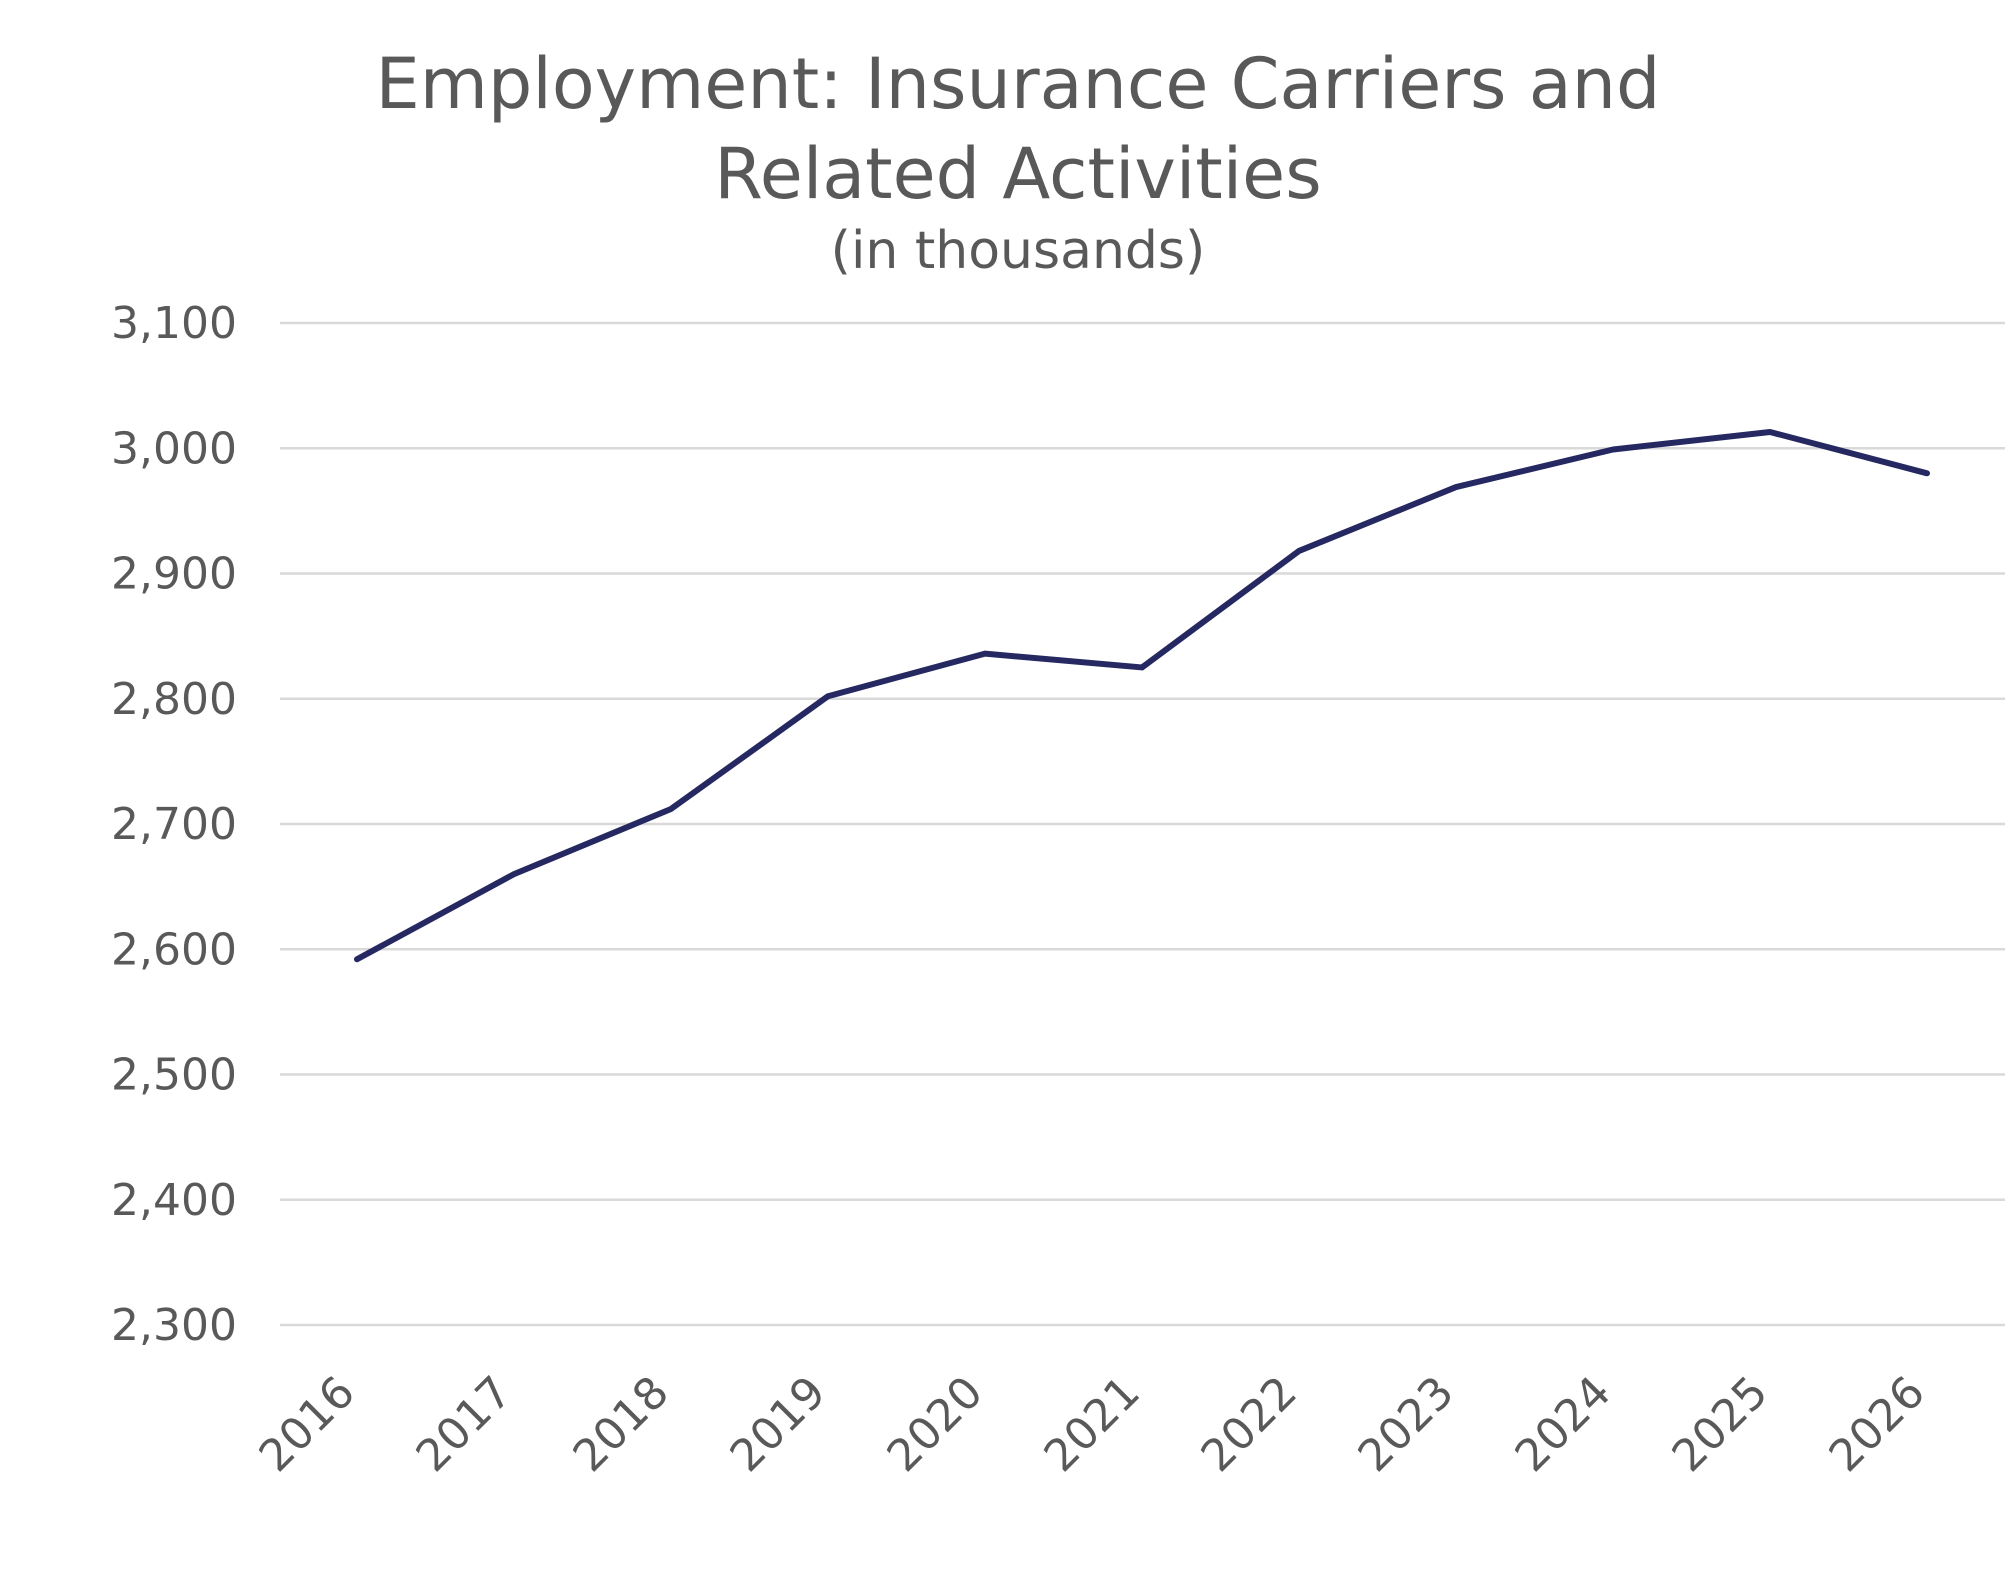 This screenshot has height=1570, width=2011. Describe the element at coordinates (174, 1200) in the screenshot. I see `y-tick-label: 2,400` at that location.